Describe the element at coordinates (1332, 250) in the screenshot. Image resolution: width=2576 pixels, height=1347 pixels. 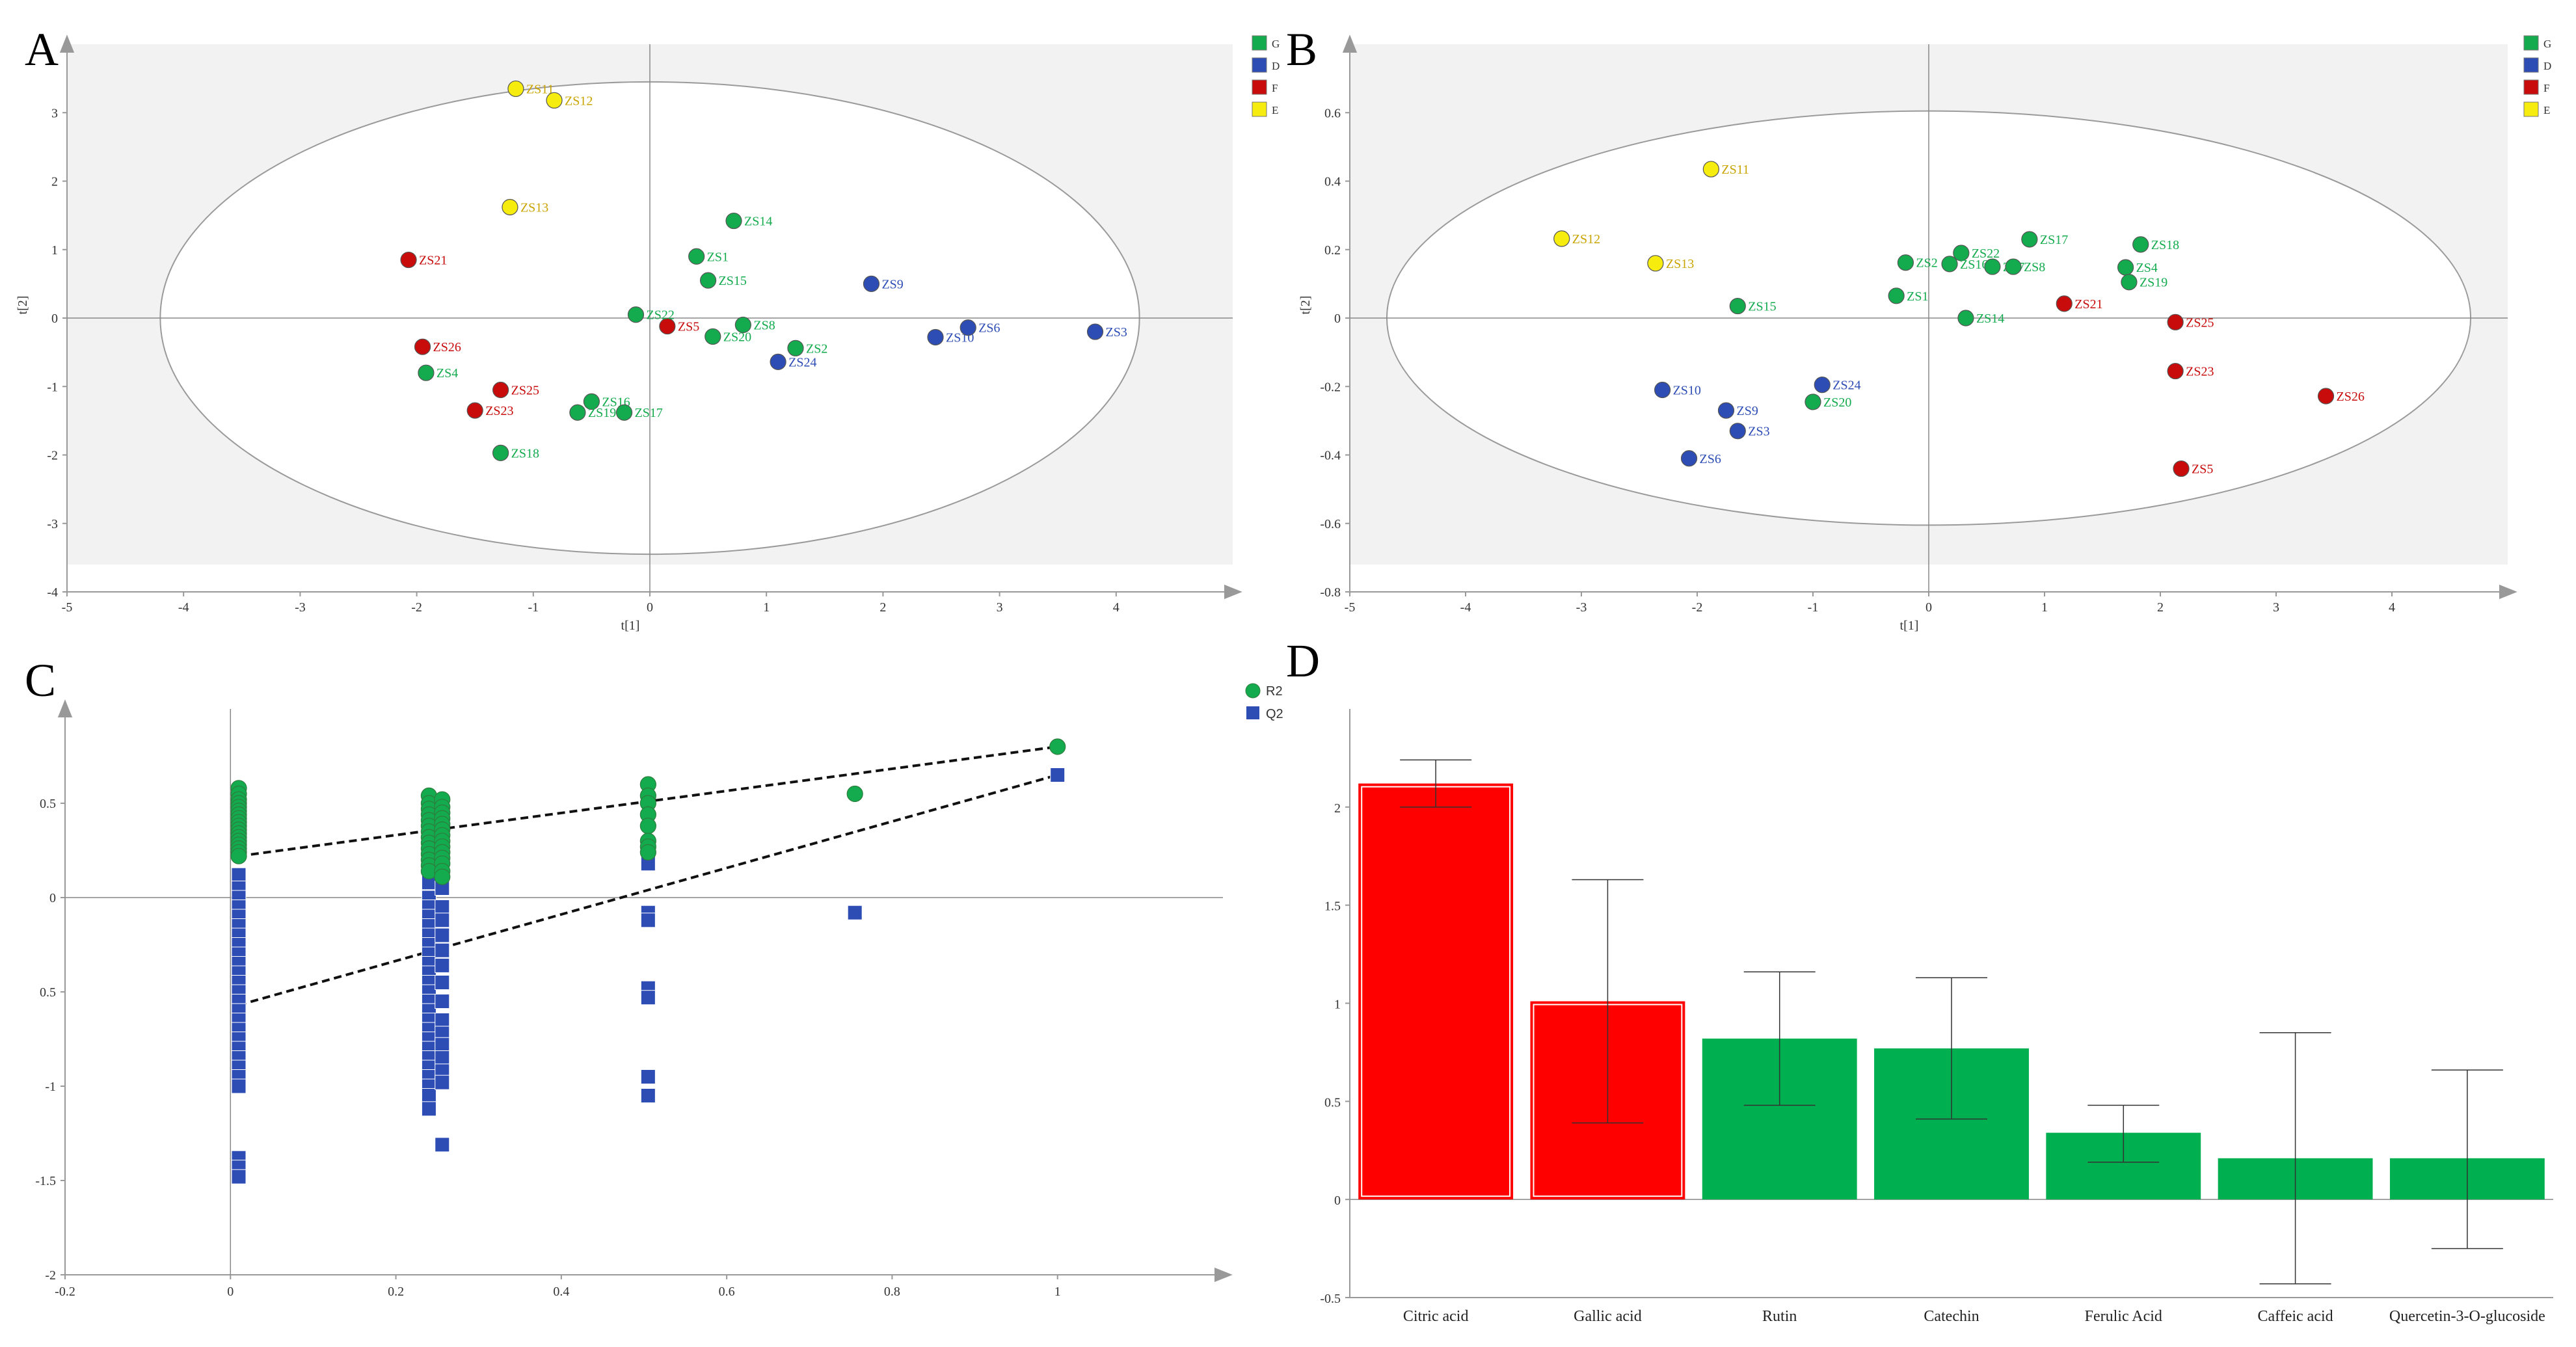
I see `y-tick-label: 0.2` at that location.